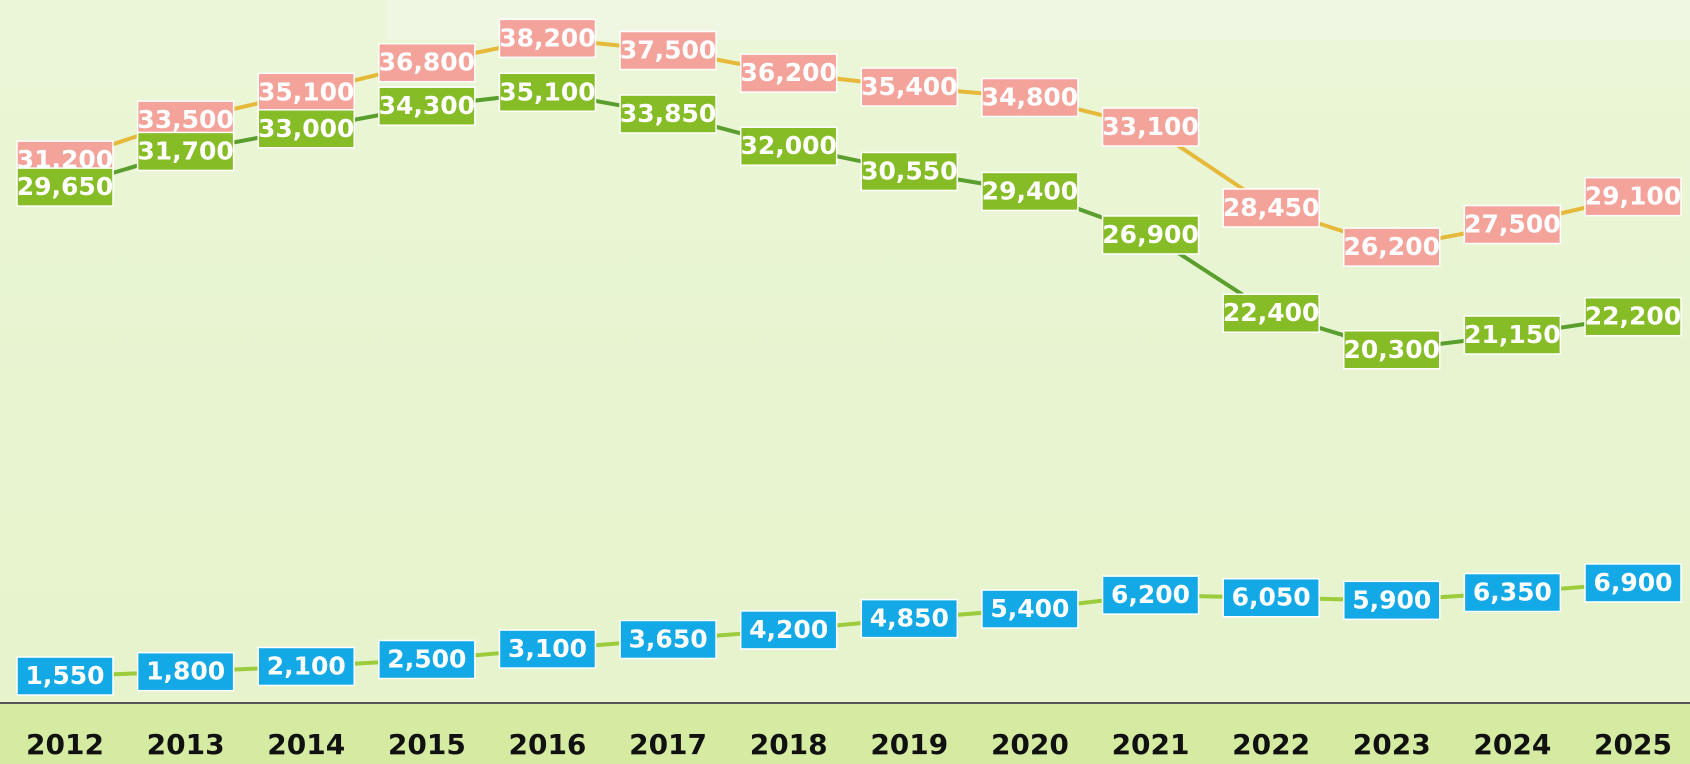 The image size is (1690, 764). I want to click on data-label: 2,500, so click(426, 659).